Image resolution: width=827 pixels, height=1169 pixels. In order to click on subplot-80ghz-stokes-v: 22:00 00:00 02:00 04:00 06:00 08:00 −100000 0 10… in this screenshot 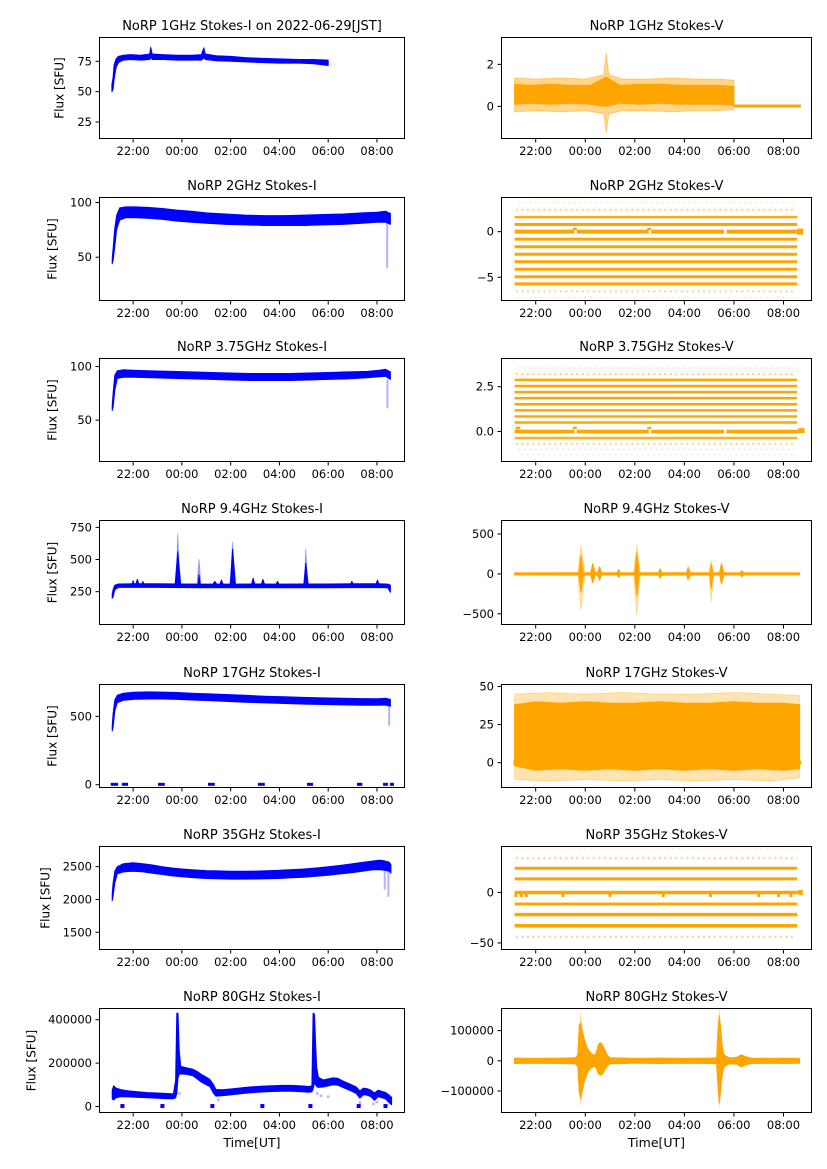, I will do `click(626, 1070)`.